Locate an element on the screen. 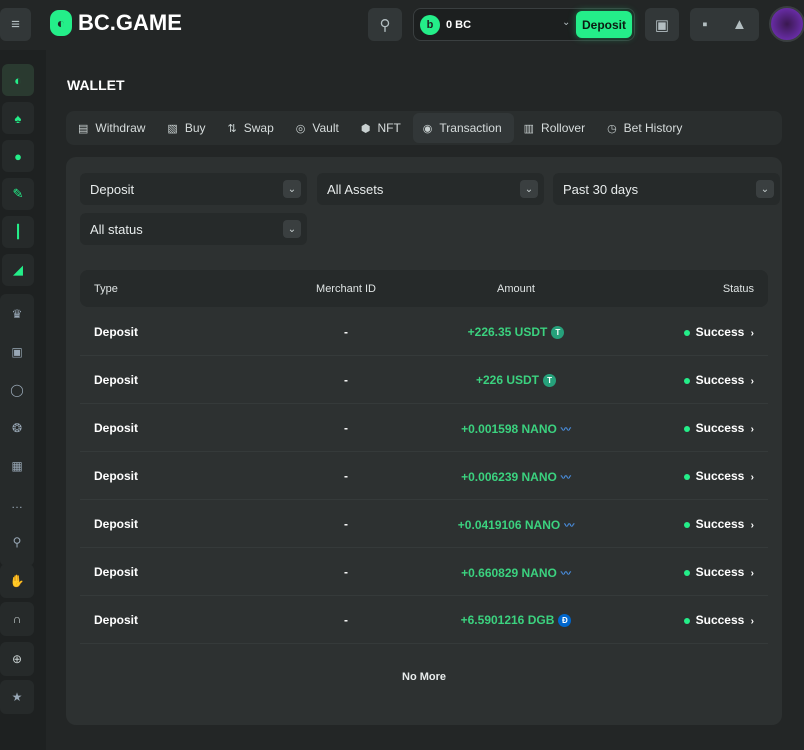 This screenshot has width=804, height=750. language-globe-icon: ⊕ is located at coordinates (17, 659).